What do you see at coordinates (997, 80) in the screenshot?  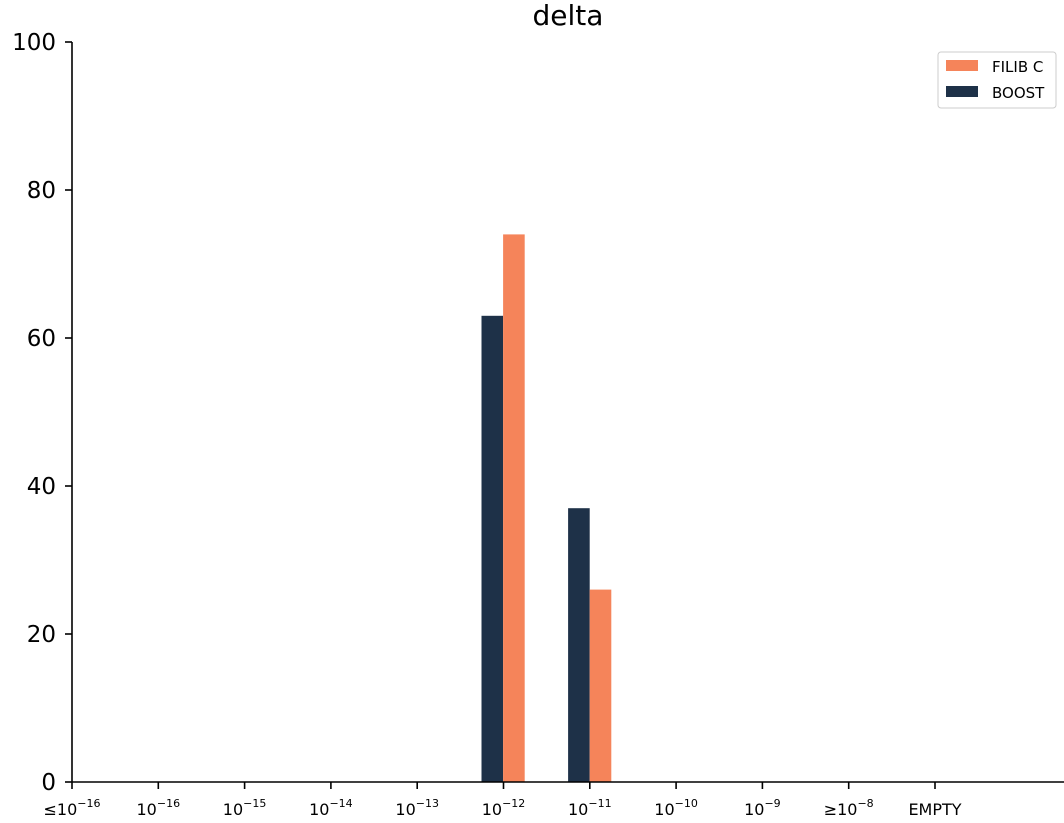 I see `legend: FILIB C BOOST` at bounding box center [997, 80].